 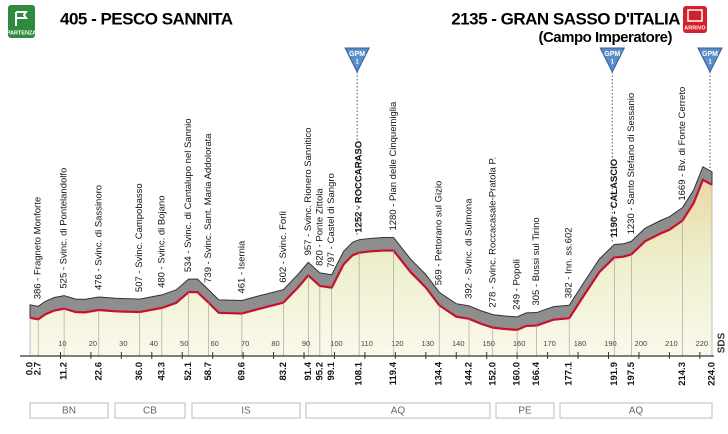 I want to click on waypoint-label: 1230 - Santo Stefano di Sessanio, so click(x=631, y=164).